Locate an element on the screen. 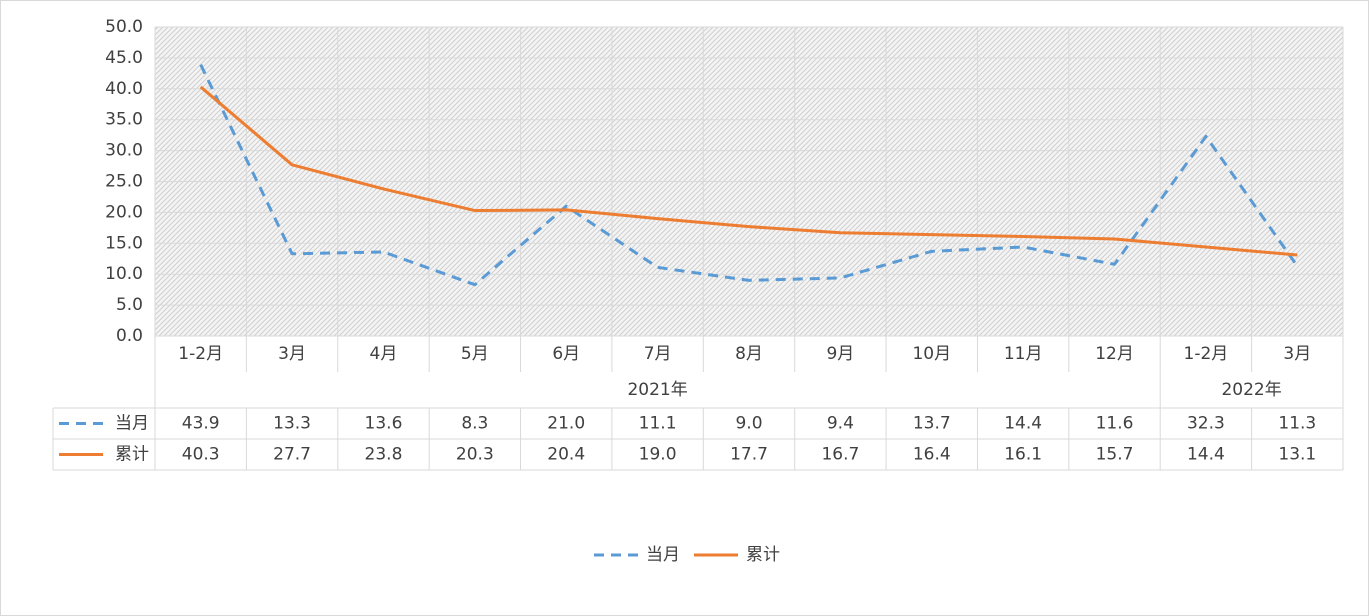 This screenshot has height=616, width=1369. table-value: 16.4 is located at coordinates (932, 455).